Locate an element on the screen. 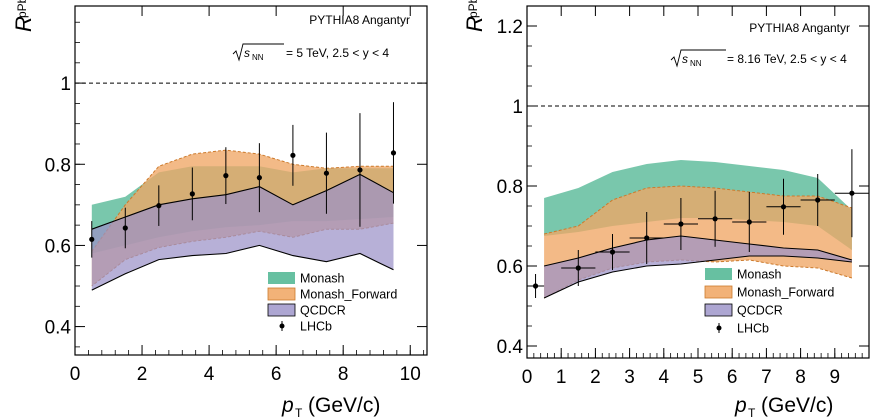 Image resolution: width=877 pixels, height=420 pixels. right-x-tick-label: 3 is located at coordinates (629, 377).